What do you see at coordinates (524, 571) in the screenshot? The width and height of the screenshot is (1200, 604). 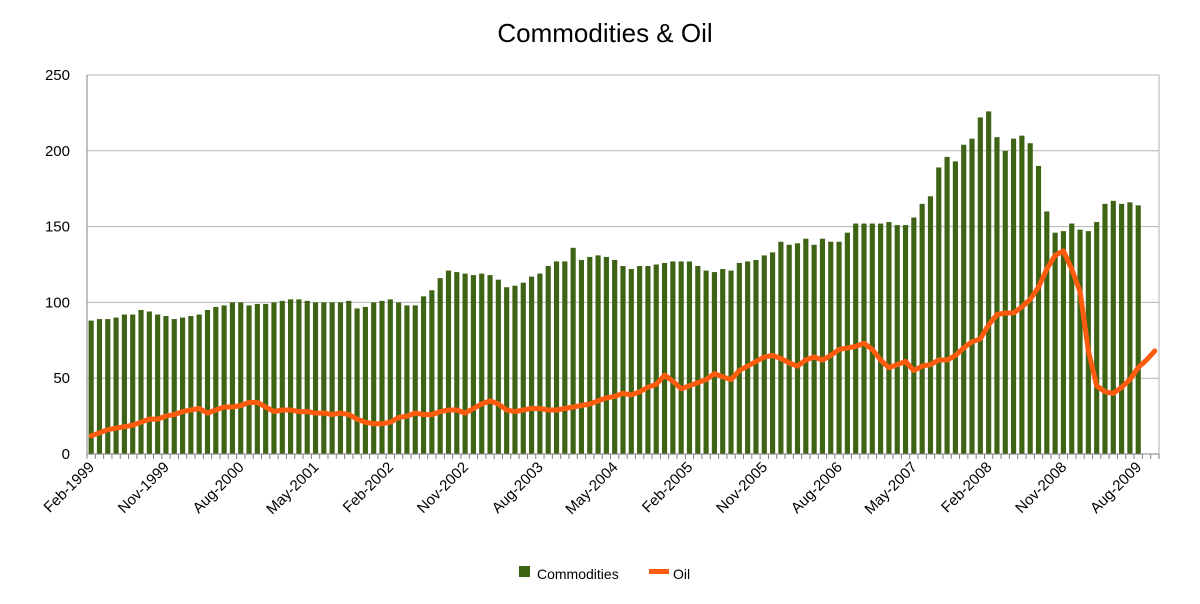 I see `legend-commodities-swatch` at bounding box center [524, 571].